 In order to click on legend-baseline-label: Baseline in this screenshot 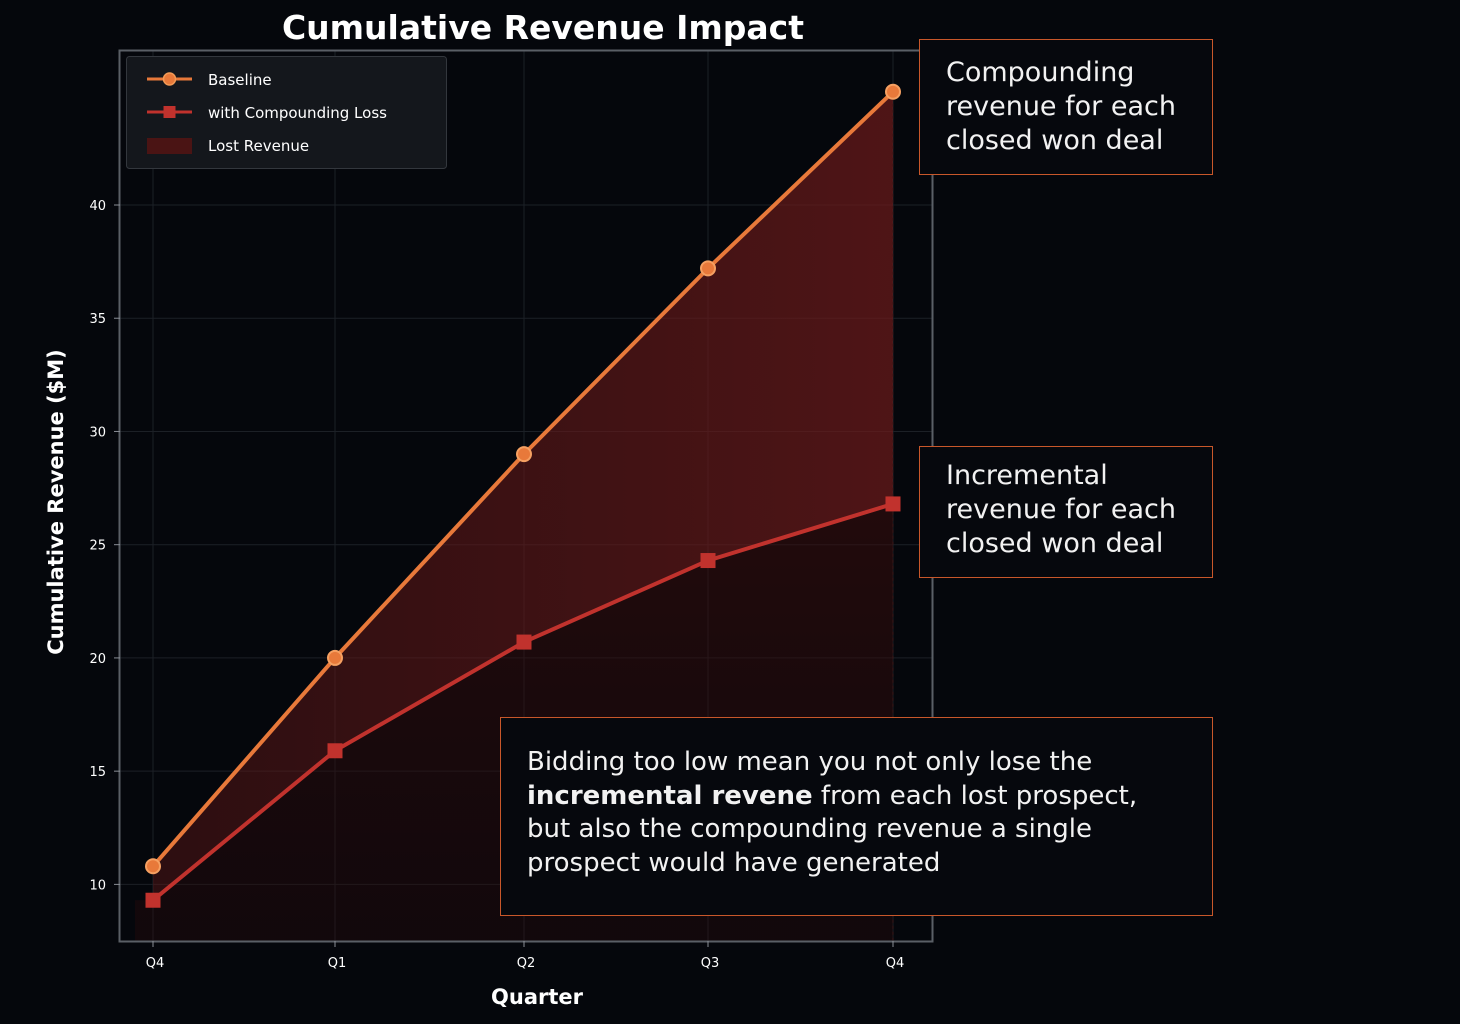, I will do `click(240, 80)`.